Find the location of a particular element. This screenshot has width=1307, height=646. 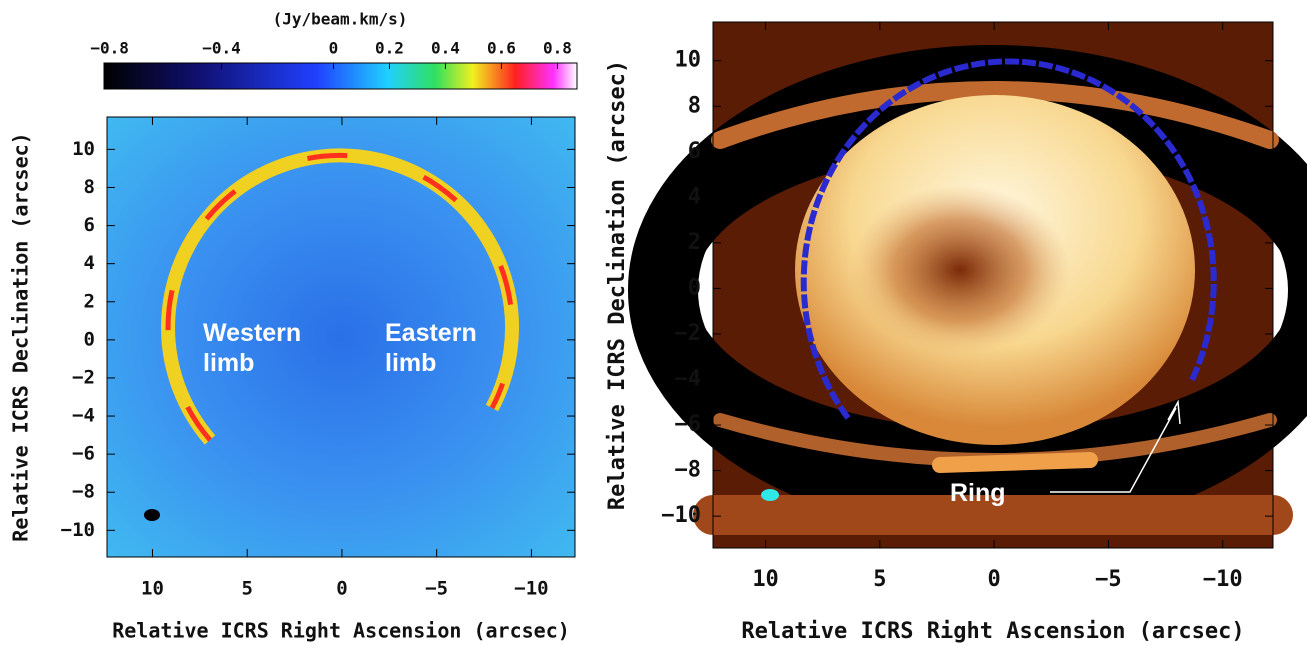

annotation: Western limb is located at coordinates (252, 348).